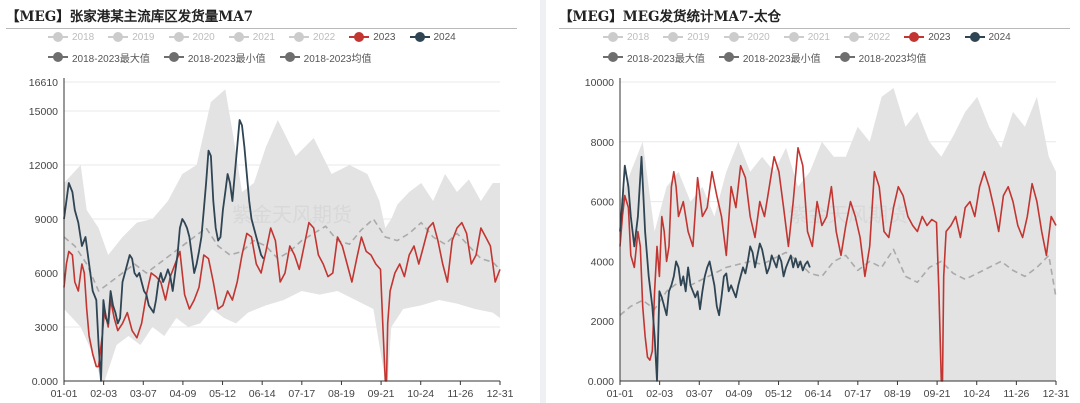 The image size is (1080, 403). I want to click on y-tick-label: 8000, so click(603, 143).